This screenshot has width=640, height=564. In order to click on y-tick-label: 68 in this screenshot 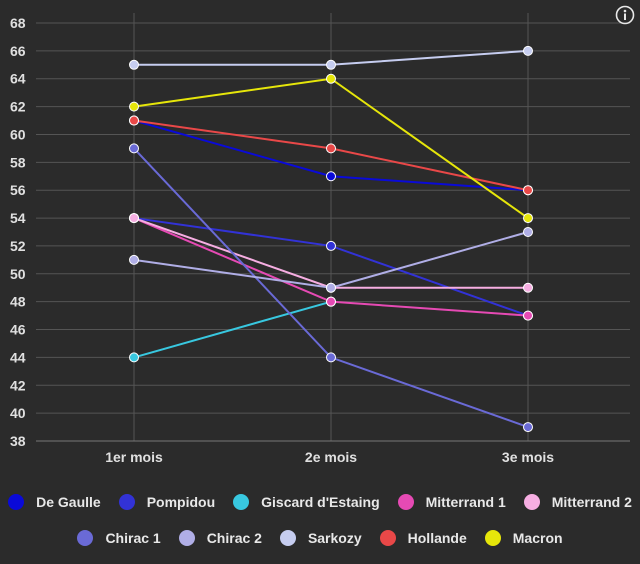, I will do `click(18, 23)`.